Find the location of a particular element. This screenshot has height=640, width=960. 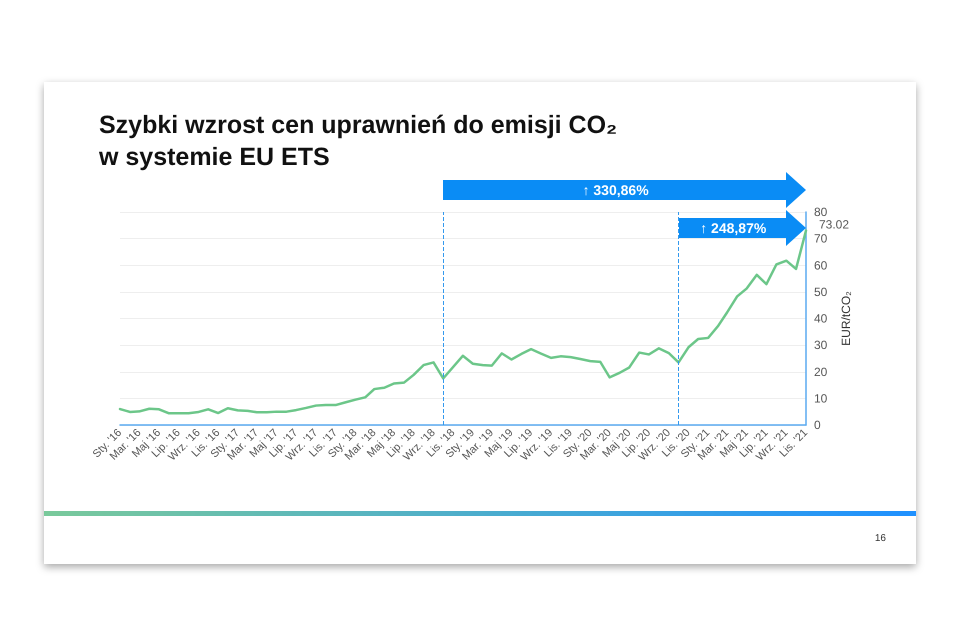

y-tick-label: 20 is located at coordinates (821, 371).